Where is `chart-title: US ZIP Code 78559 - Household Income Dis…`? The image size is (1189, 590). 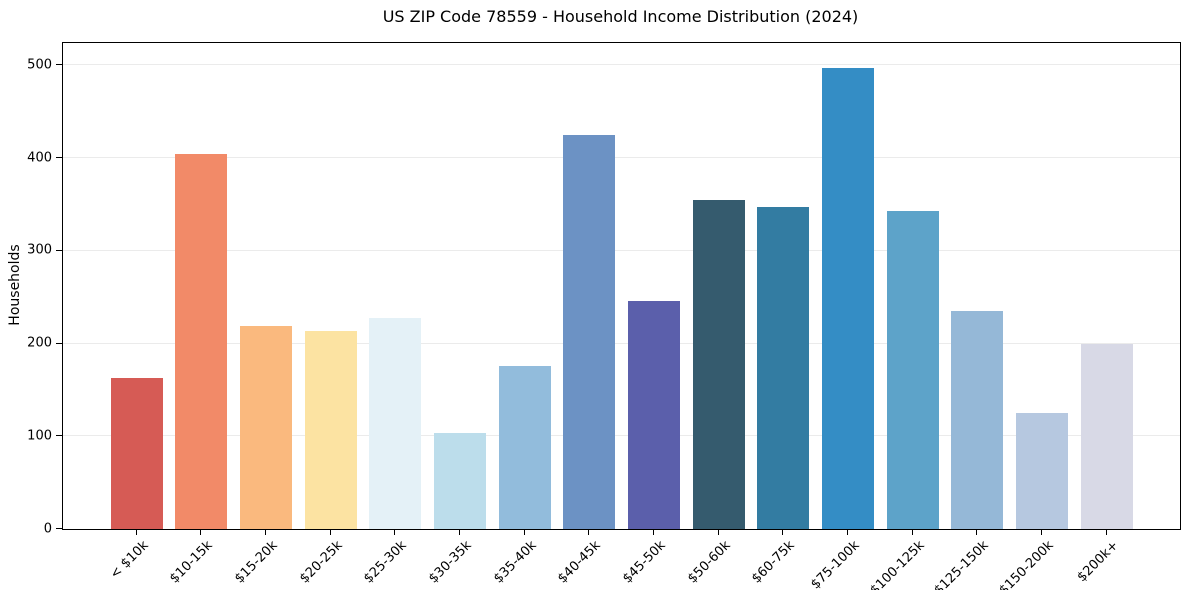 chart-title: US ZIP Code 78559 - Household Income Dis… is located at coordinates (620, 16).